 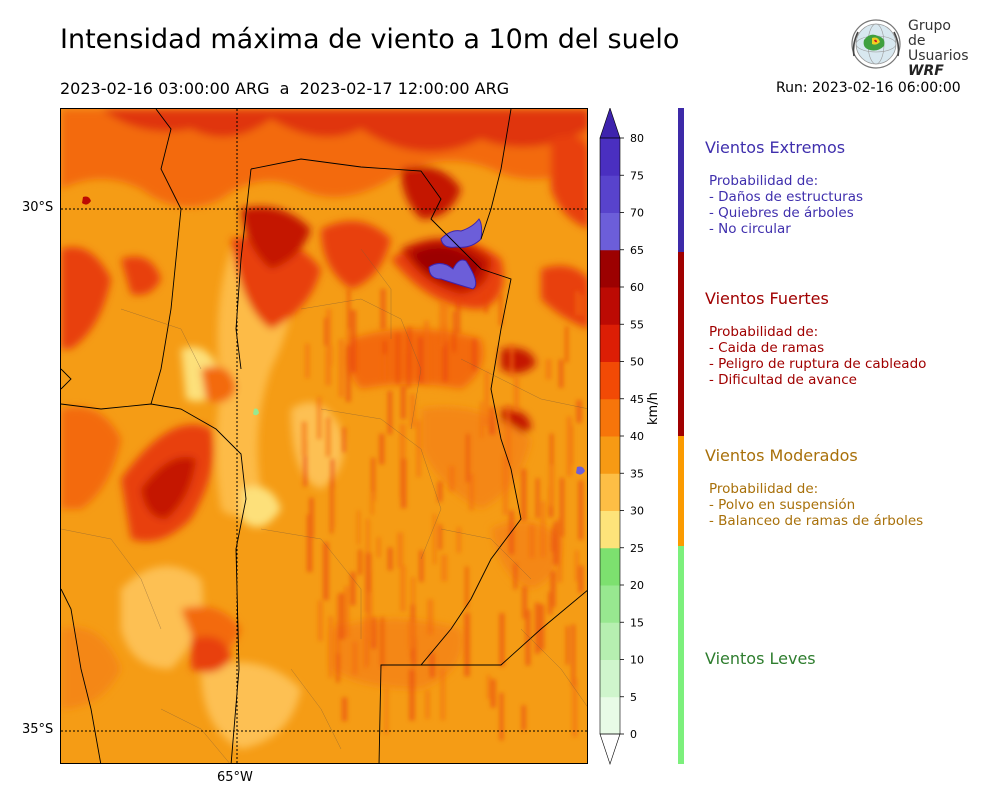 What do you see at coordinates (775, 147) in the screenshot?
I see `category-title: Vientos Extremos` at bounding box center [775, 147].